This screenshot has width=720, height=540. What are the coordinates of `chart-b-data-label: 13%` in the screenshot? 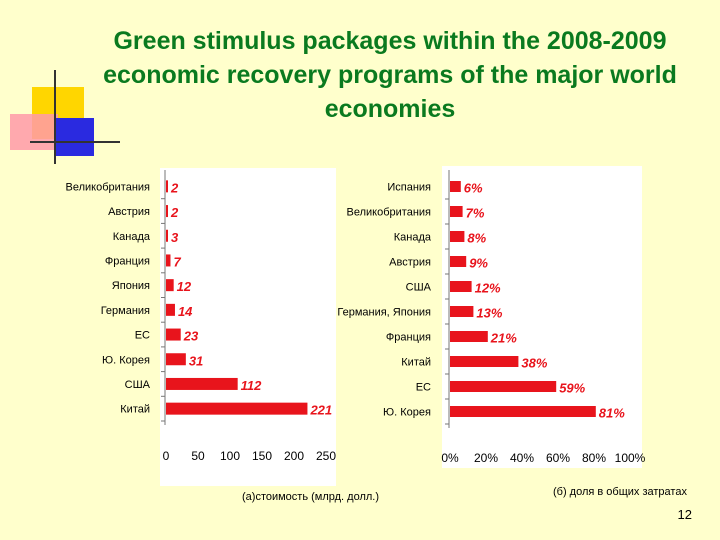 It's located at (489, 313).